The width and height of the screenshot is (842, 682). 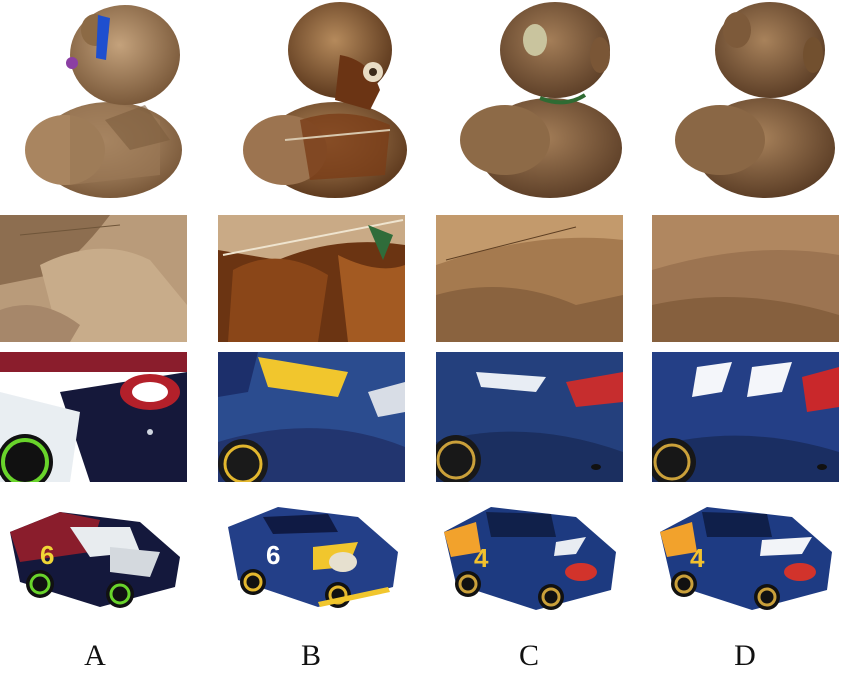 I want to click on column-label-d: D, so click(x=745, y=655).